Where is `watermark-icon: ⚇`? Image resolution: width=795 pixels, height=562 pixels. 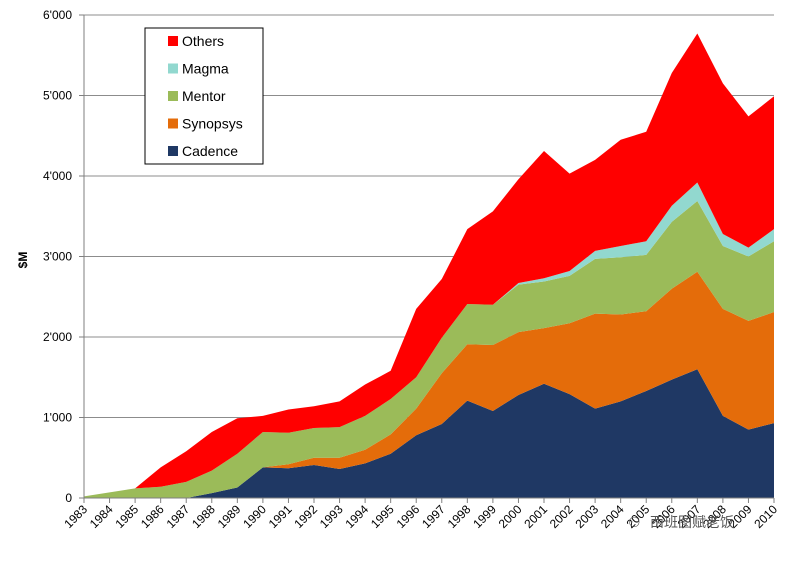
watermark-icon: ⚇ is located at coordinates (634, 523).